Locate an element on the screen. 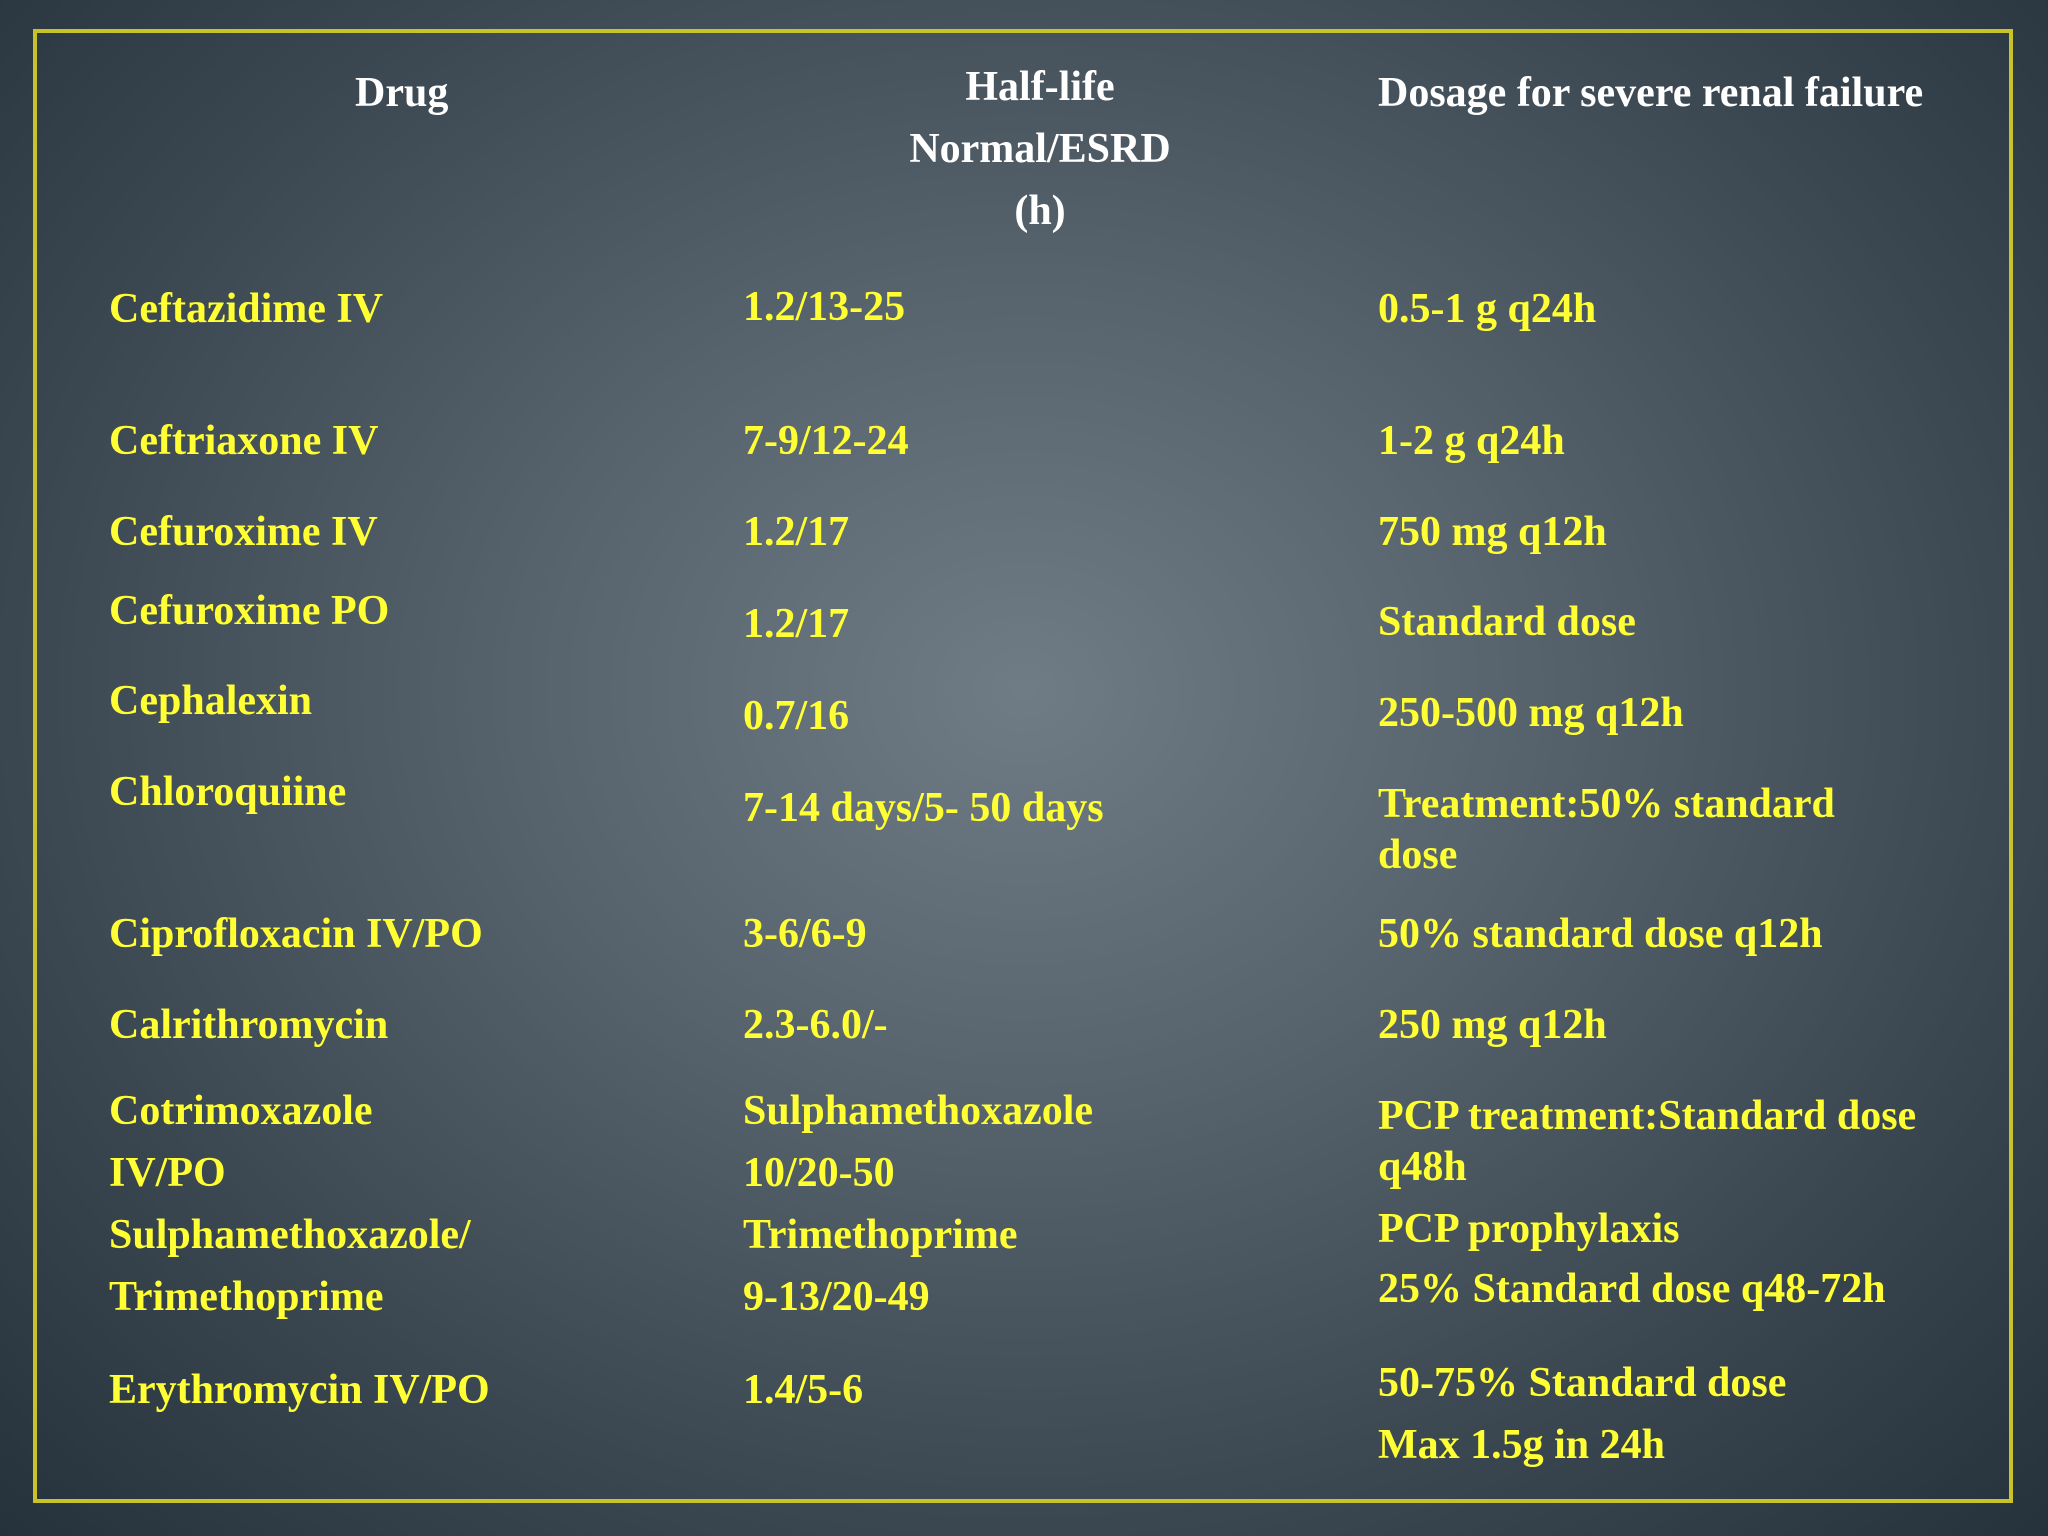 The image size is (2048, 1536). drug-name: Cefuroxime PO is located at coordinates (249, 611).